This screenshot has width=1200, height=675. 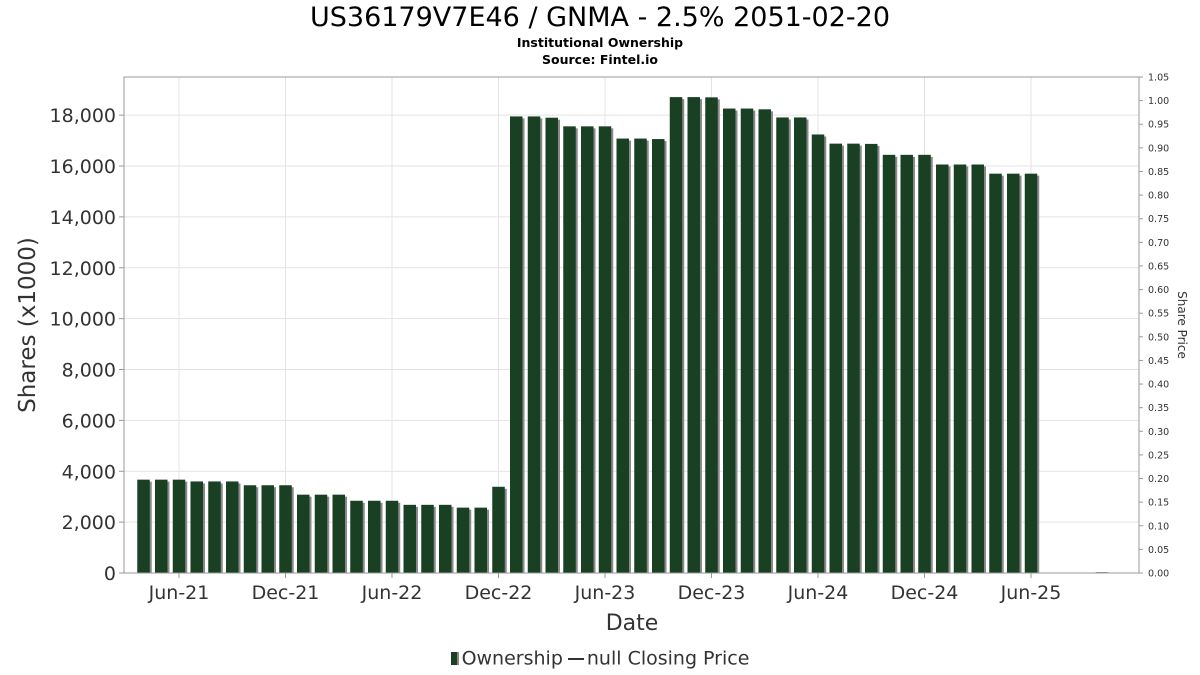 I want to click on y-right-tick-label: 0.50, so click(x=1158, y=337).